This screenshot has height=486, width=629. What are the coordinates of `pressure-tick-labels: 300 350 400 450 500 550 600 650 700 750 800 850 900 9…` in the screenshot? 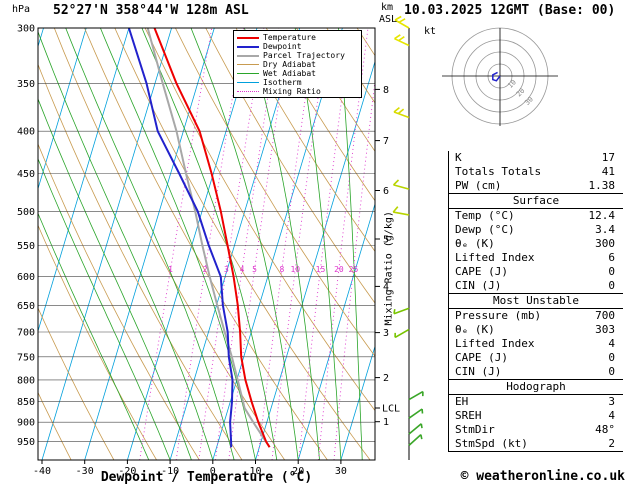 It's located at (26, 236).